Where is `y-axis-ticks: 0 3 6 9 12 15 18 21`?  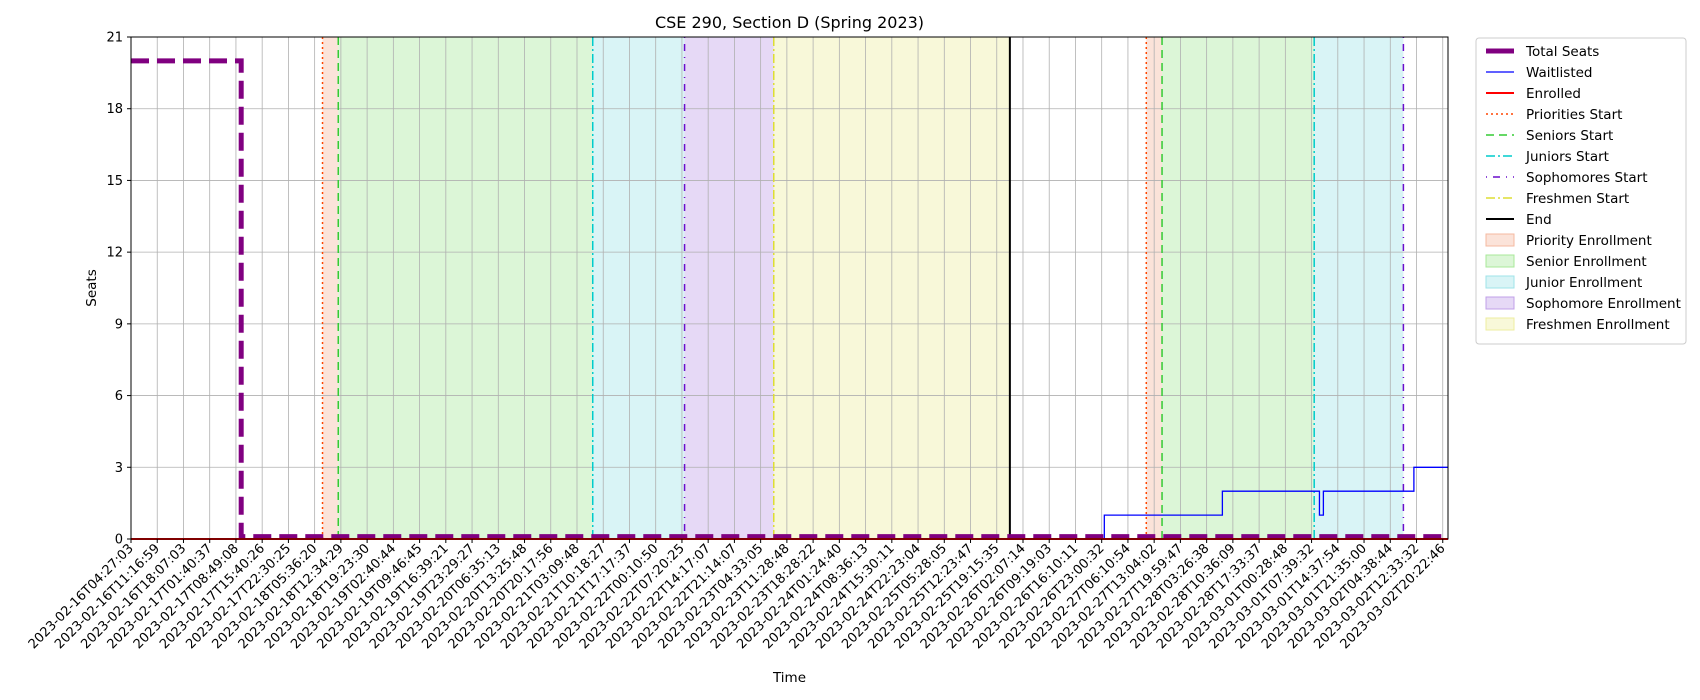
y-axis-ticks: 0 3 6 9 12 15 18 21 is located at coordinates (118, 289).